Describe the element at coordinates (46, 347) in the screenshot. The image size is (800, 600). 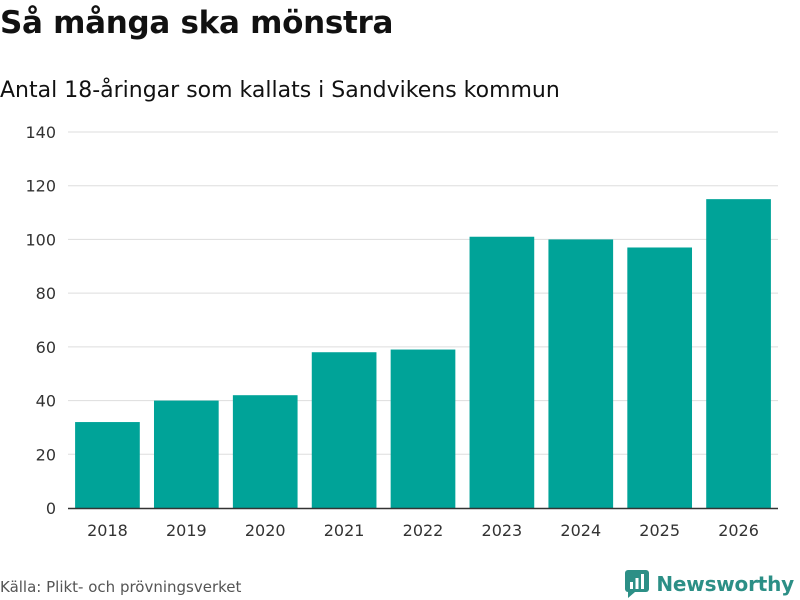
I see `y-tick-label: 60` at that location.